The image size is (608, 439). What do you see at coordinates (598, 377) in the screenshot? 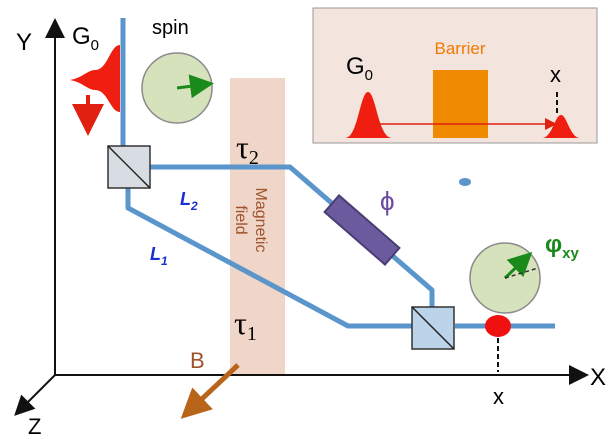
I see `label: X` at bounding box center [598, 377].